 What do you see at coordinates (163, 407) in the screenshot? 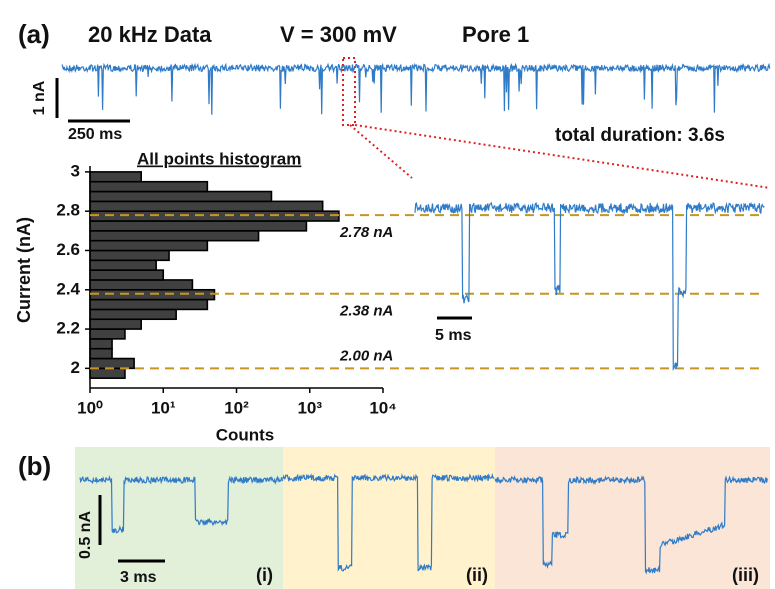
I see `x-tick-label: 10¹` at bounding box center [163, 407].